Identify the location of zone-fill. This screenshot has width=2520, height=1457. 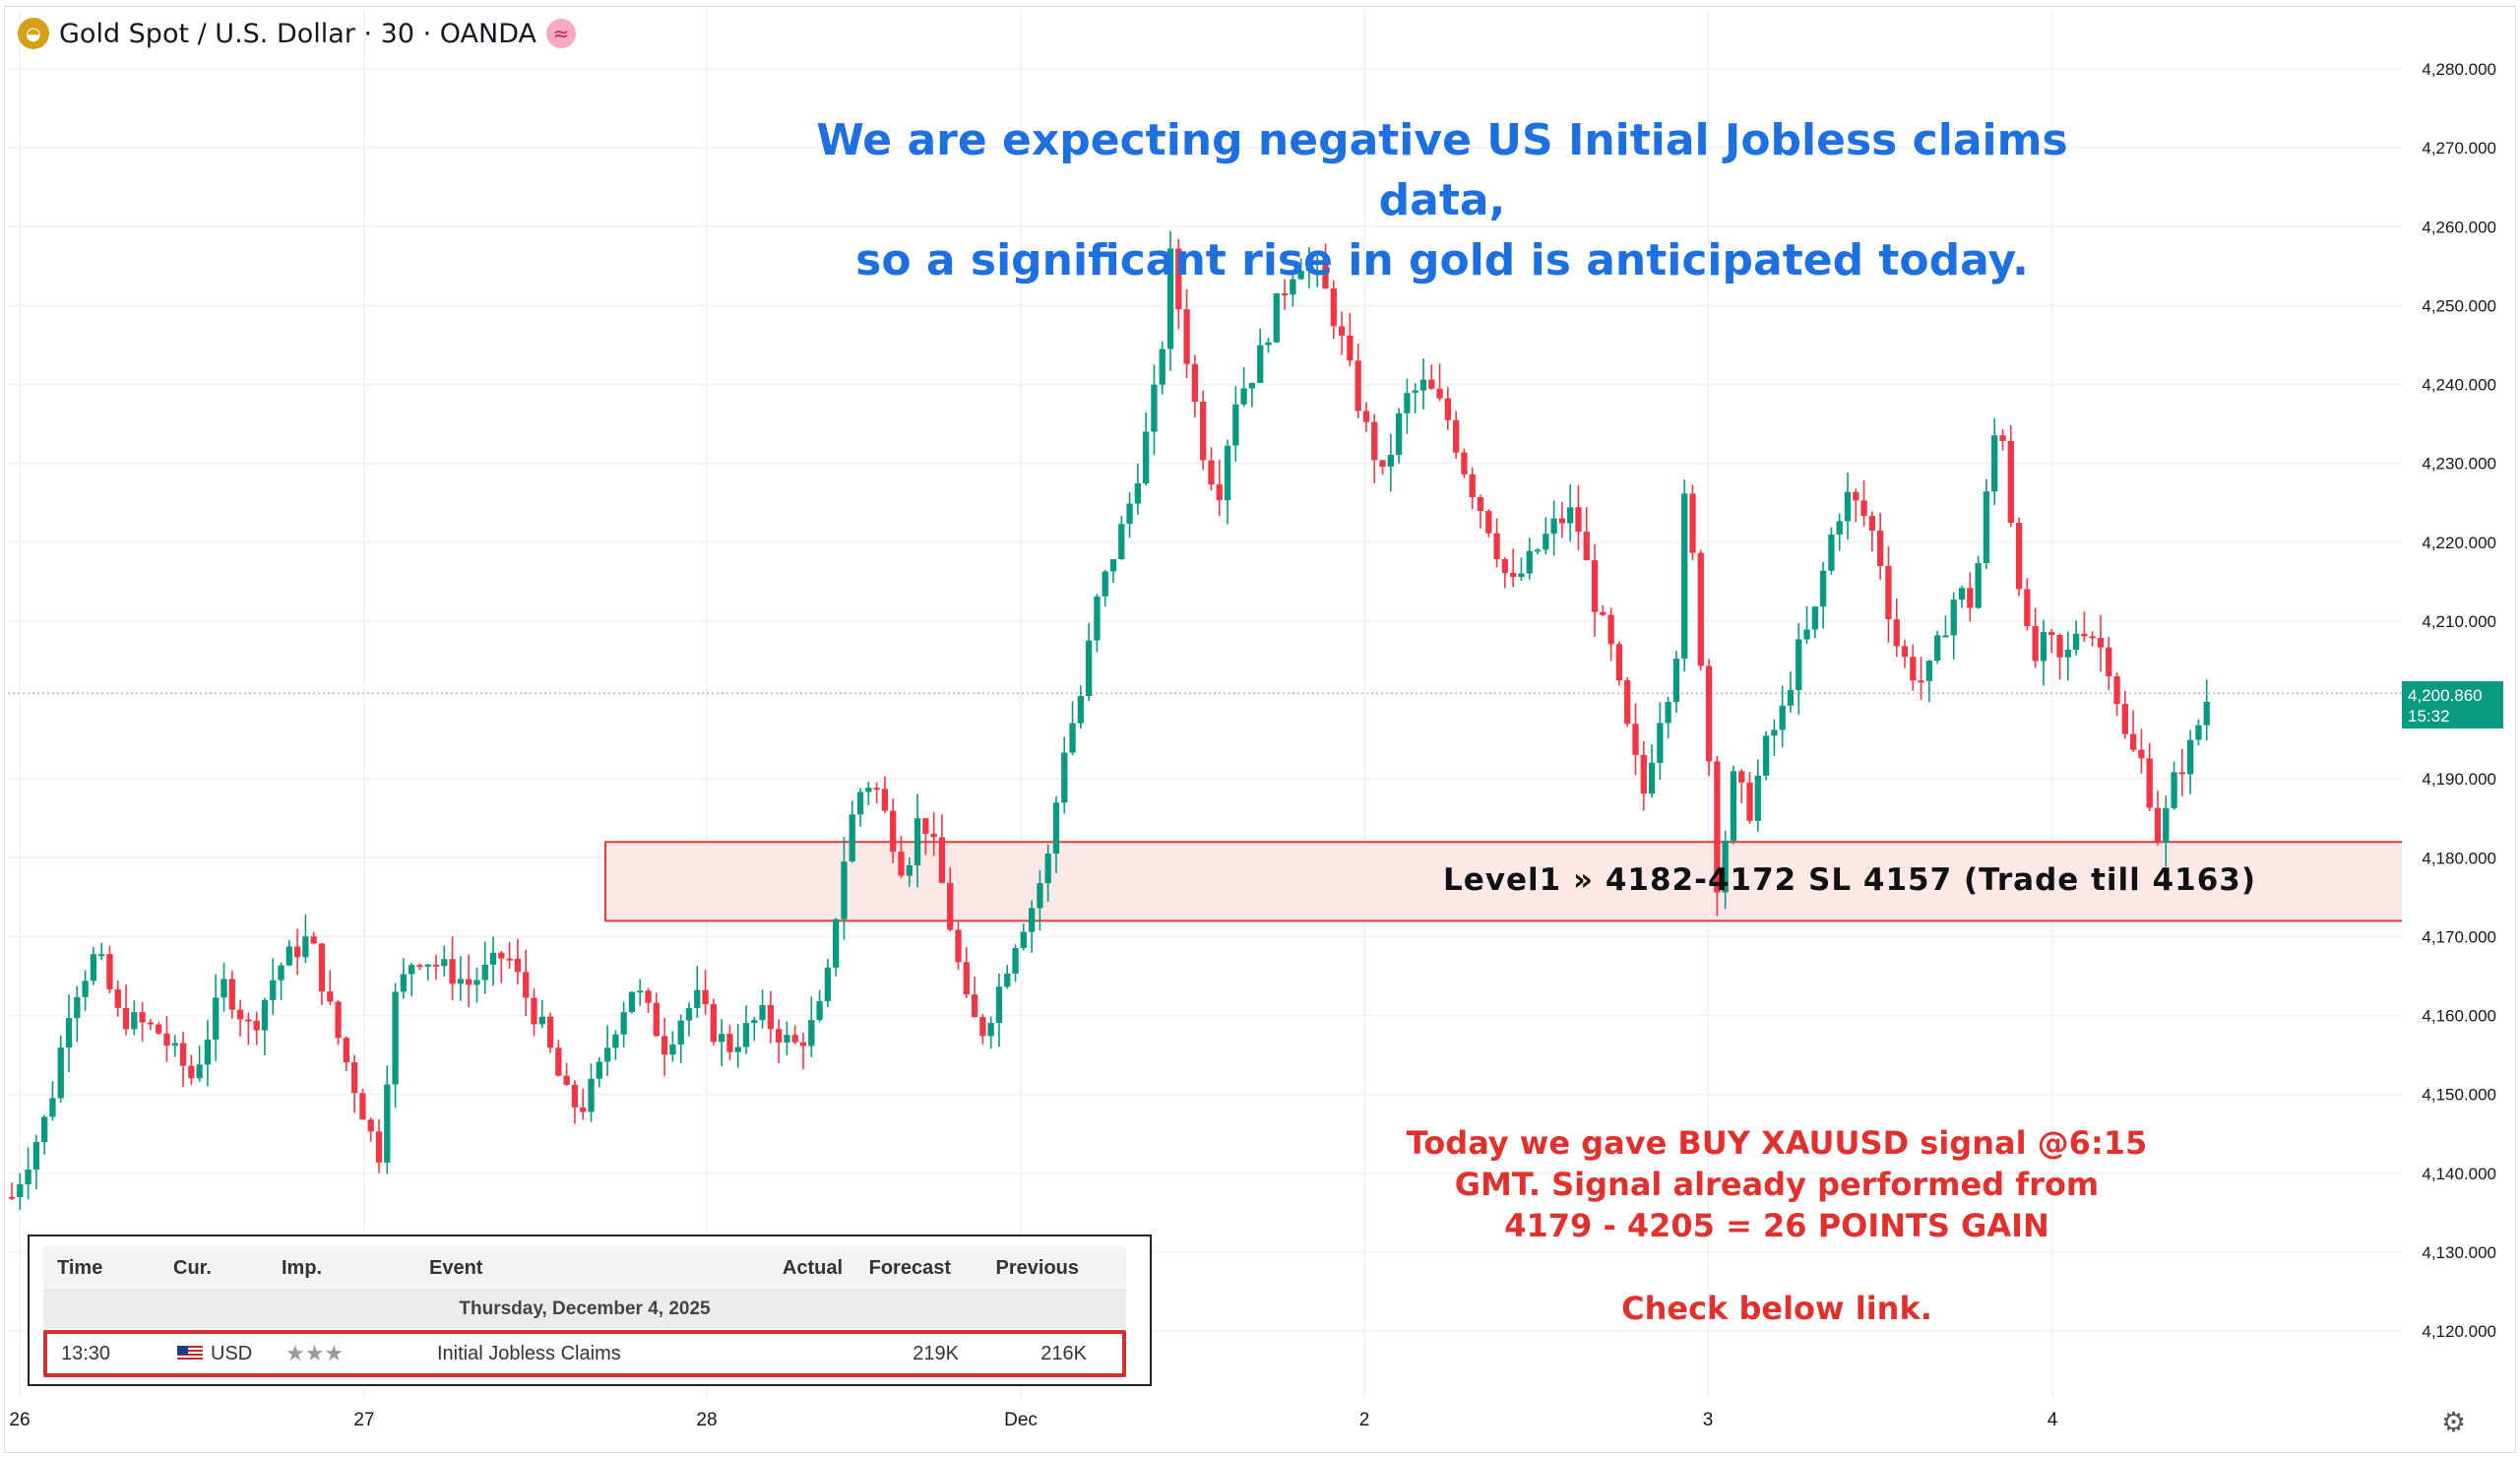
(1503, 881).